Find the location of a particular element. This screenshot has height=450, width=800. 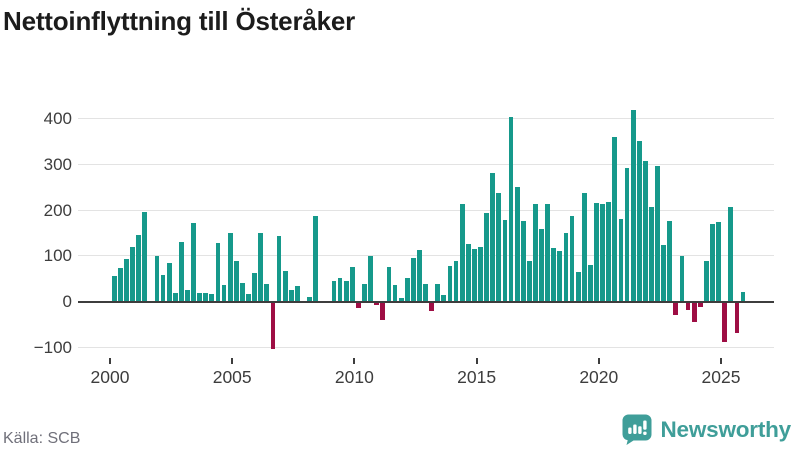

y-axis-tick-label: 200 is located at coordinates (57, 210).